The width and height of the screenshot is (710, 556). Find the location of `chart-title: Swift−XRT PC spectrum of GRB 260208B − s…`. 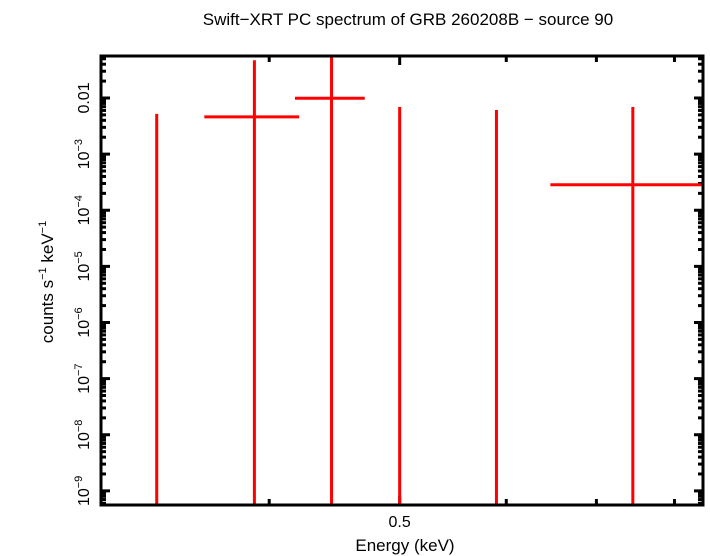

chart-title: Swift−XRT PC spectrum of GRB 260208B − s… is located at coordinates (408, 19).